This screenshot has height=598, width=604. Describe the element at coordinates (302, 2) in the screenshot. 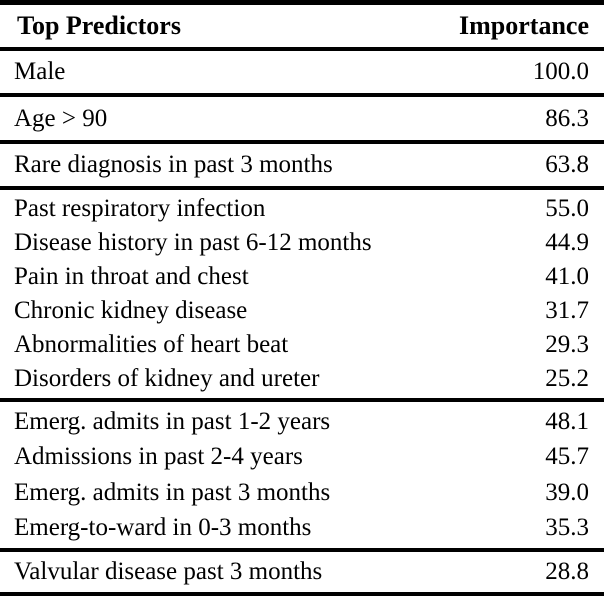

I see `top-rule` at that location.